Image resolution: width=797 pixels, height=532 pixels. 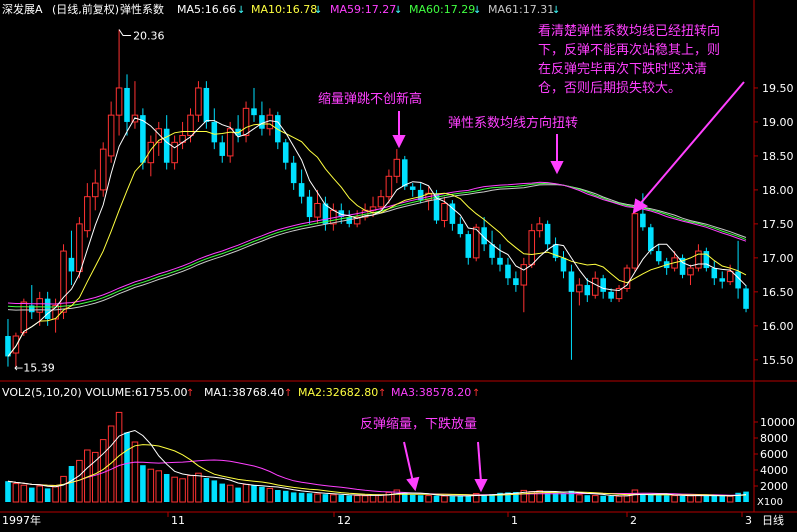 I want to click on annotation-volume: 反弹缩量，下跌放量, so click(x=418, y=424).